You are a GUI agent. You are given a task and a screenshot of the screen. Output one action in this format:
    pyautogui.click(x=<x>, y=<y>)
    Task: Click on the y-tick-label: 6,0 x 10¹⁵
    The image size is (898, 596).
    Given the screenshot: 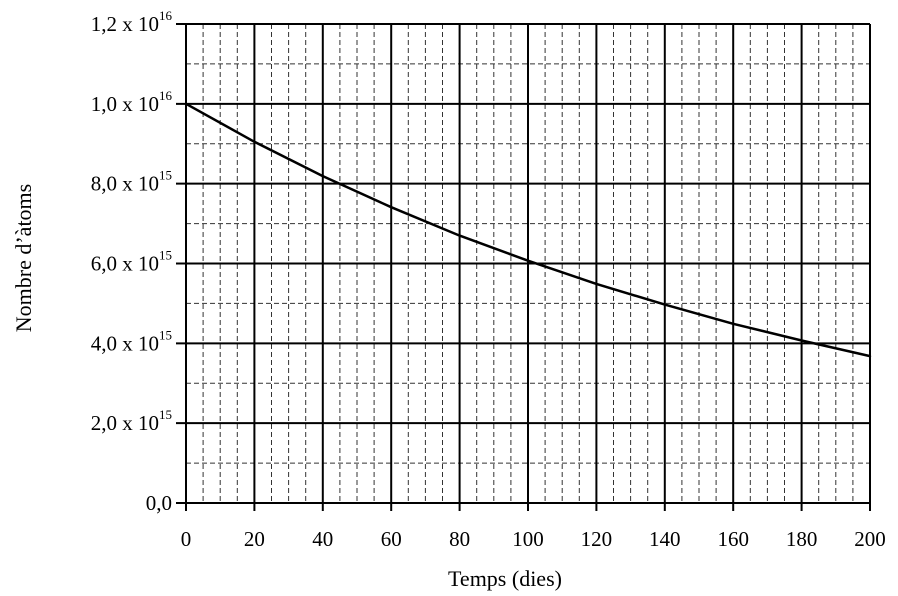 What is the action you would take?
    pyautogui.click(x=131, y=262)
    